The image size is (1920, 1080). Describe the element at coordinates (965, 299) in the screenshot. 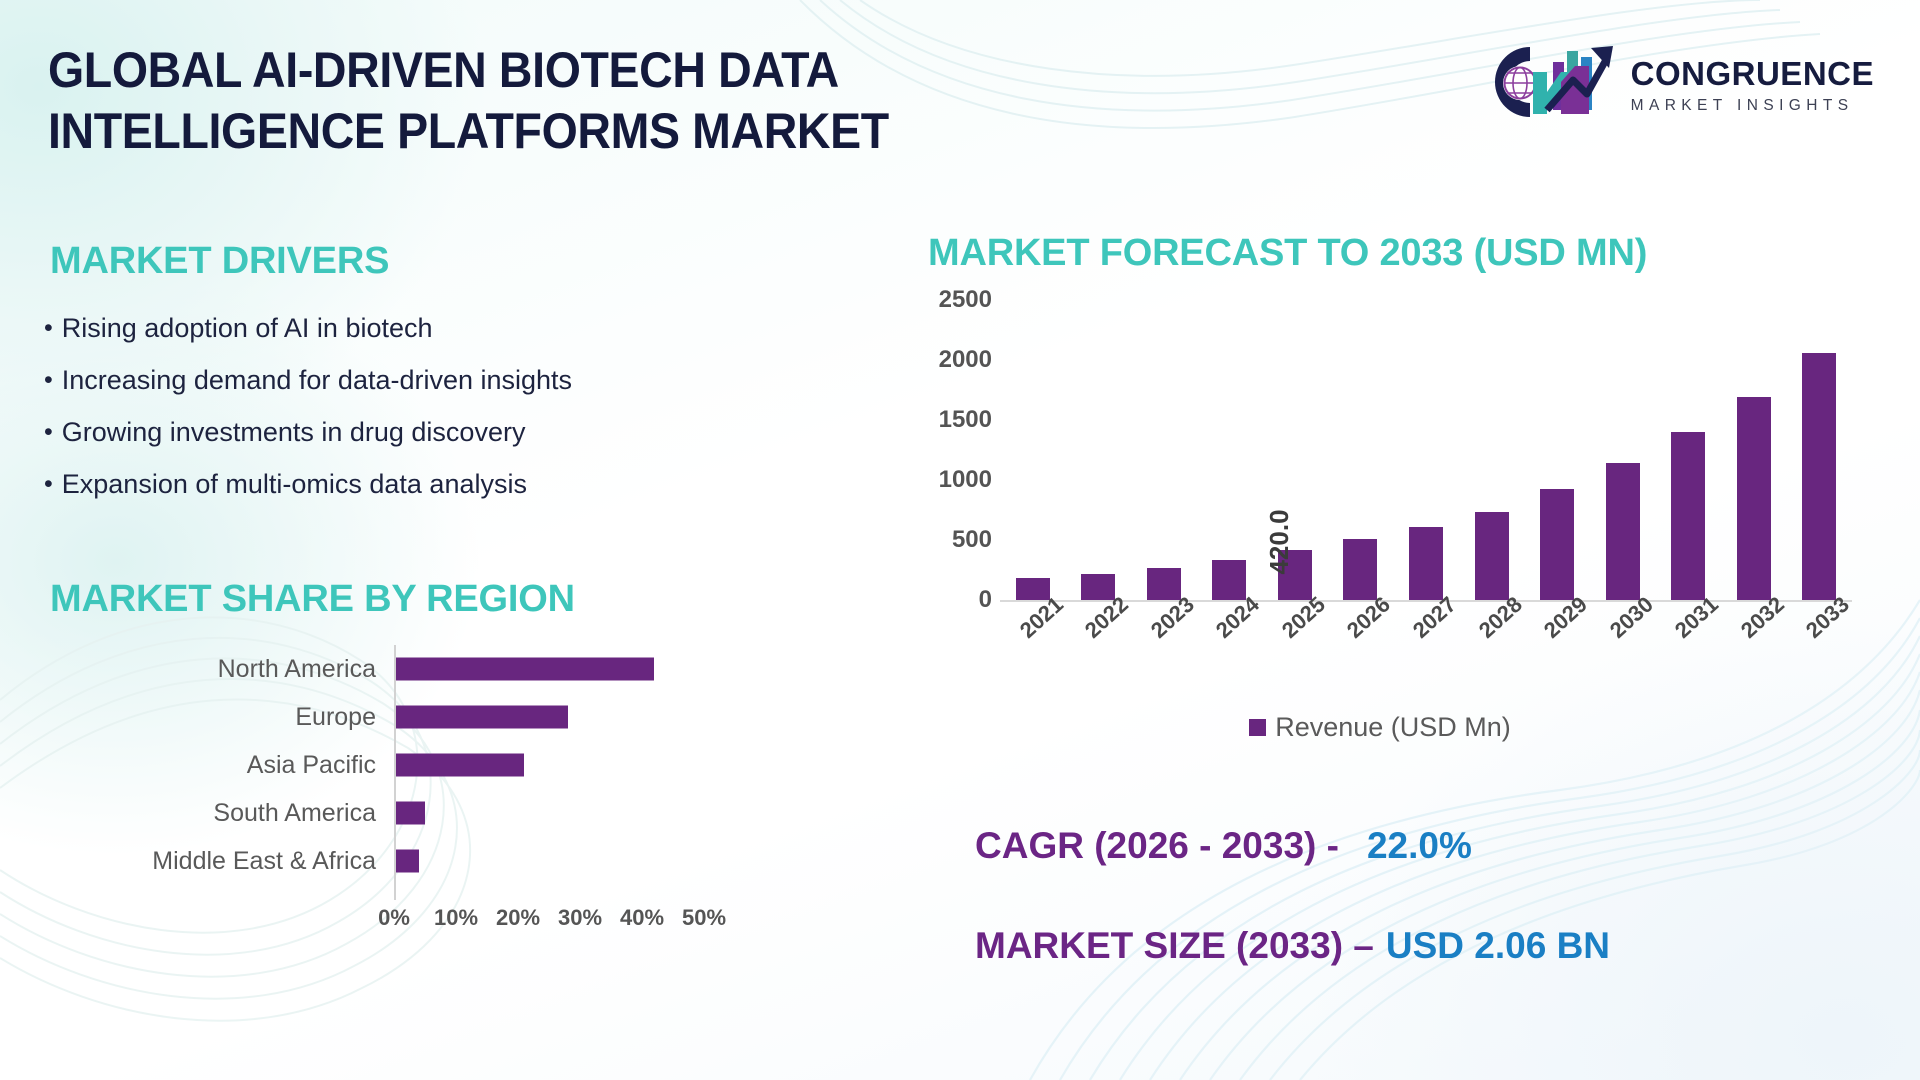

I see `forecast-y-tick: 2500` at that location.